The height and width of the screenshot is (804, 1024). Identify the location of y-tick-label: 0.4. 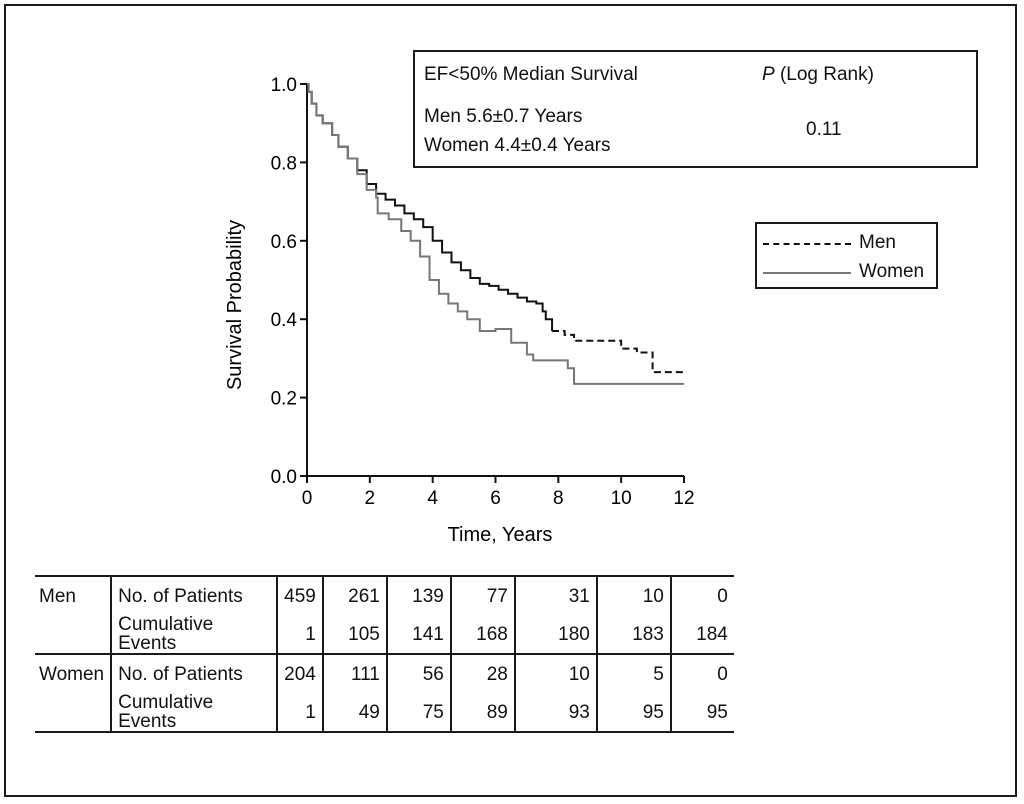
(284, 320).